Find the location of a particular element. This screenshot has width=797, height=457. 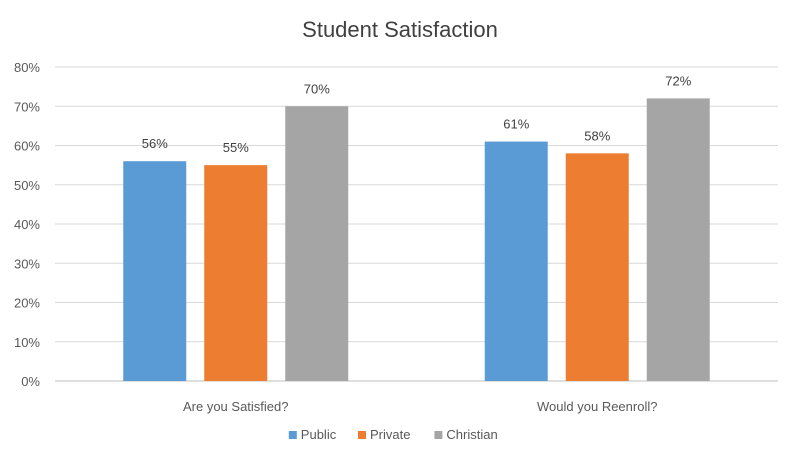

data-label: 70% is located at coordinates (317, 88).